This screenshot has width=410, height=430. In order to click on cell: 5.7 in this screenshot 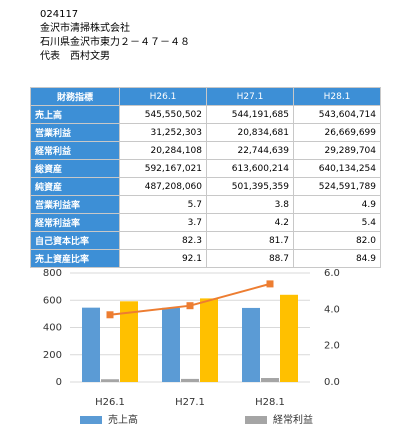, I will do `click(163, 204)`.